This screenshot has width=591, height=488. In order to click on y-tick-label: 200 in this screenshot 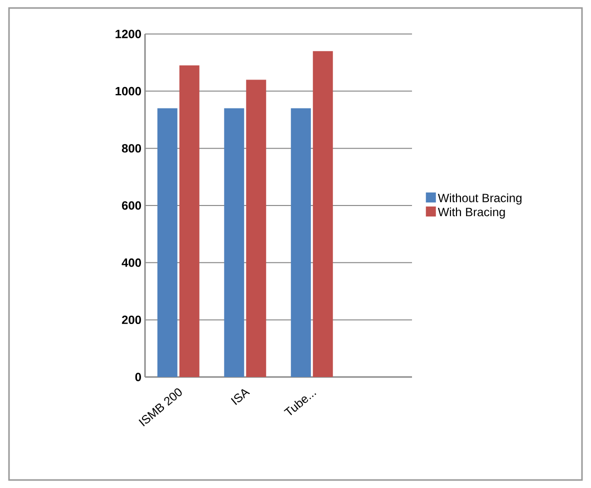, I will do `click(131, 320)`.